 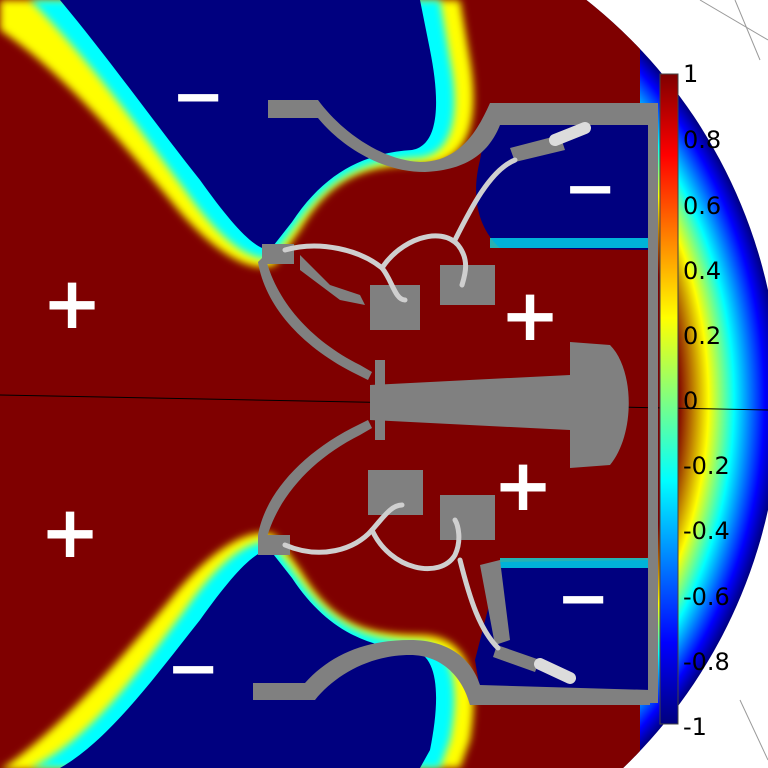 What do you see at coordinates (733, 380) in the screenshot?
I see `mesh-lines` at bounding box center [733, 380].